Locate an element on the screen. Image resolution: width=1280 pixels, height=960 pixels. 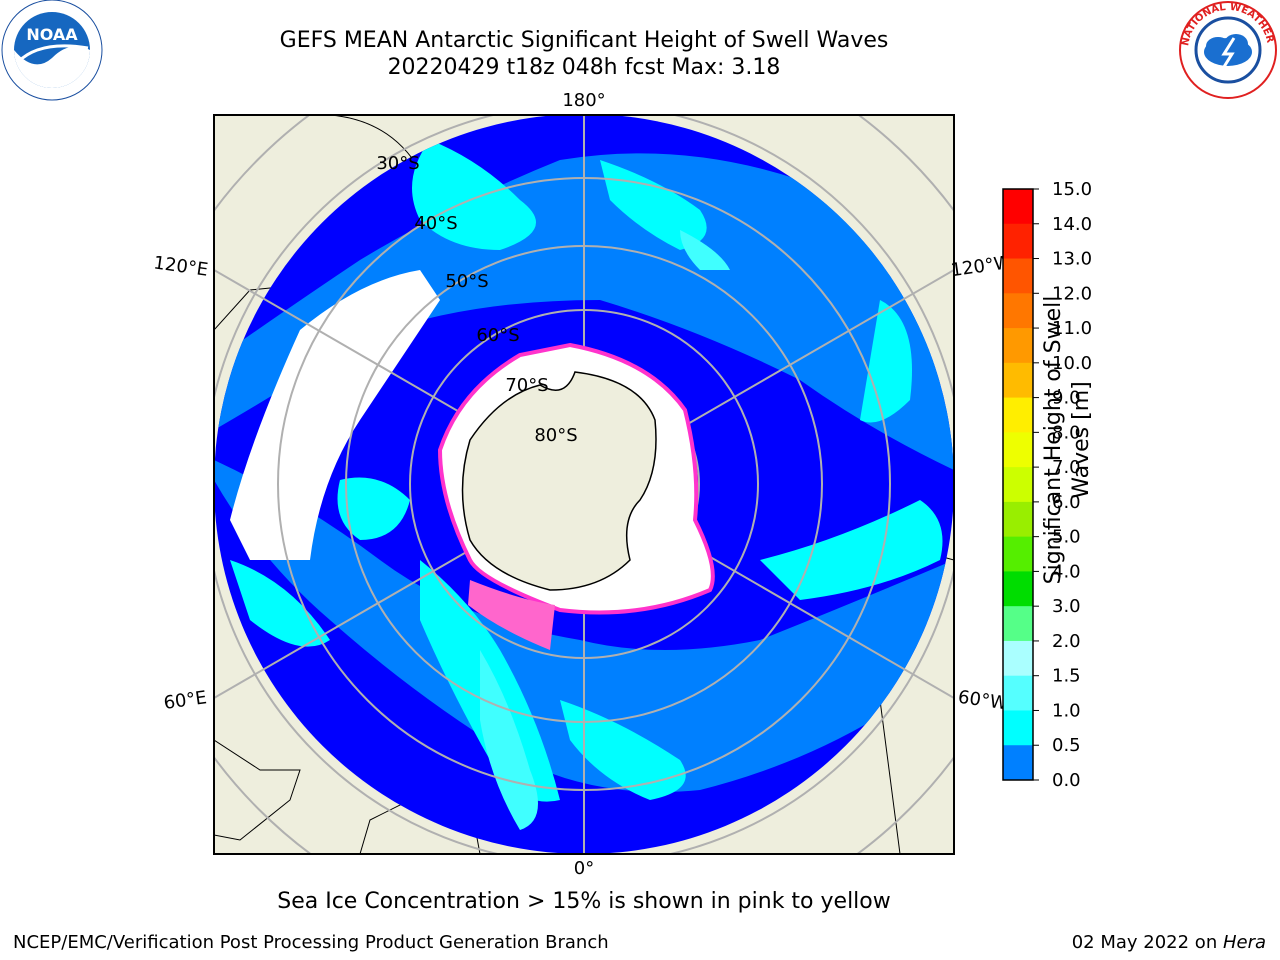
lon-label-120e: 120°E is located at coordinates (180, 266).